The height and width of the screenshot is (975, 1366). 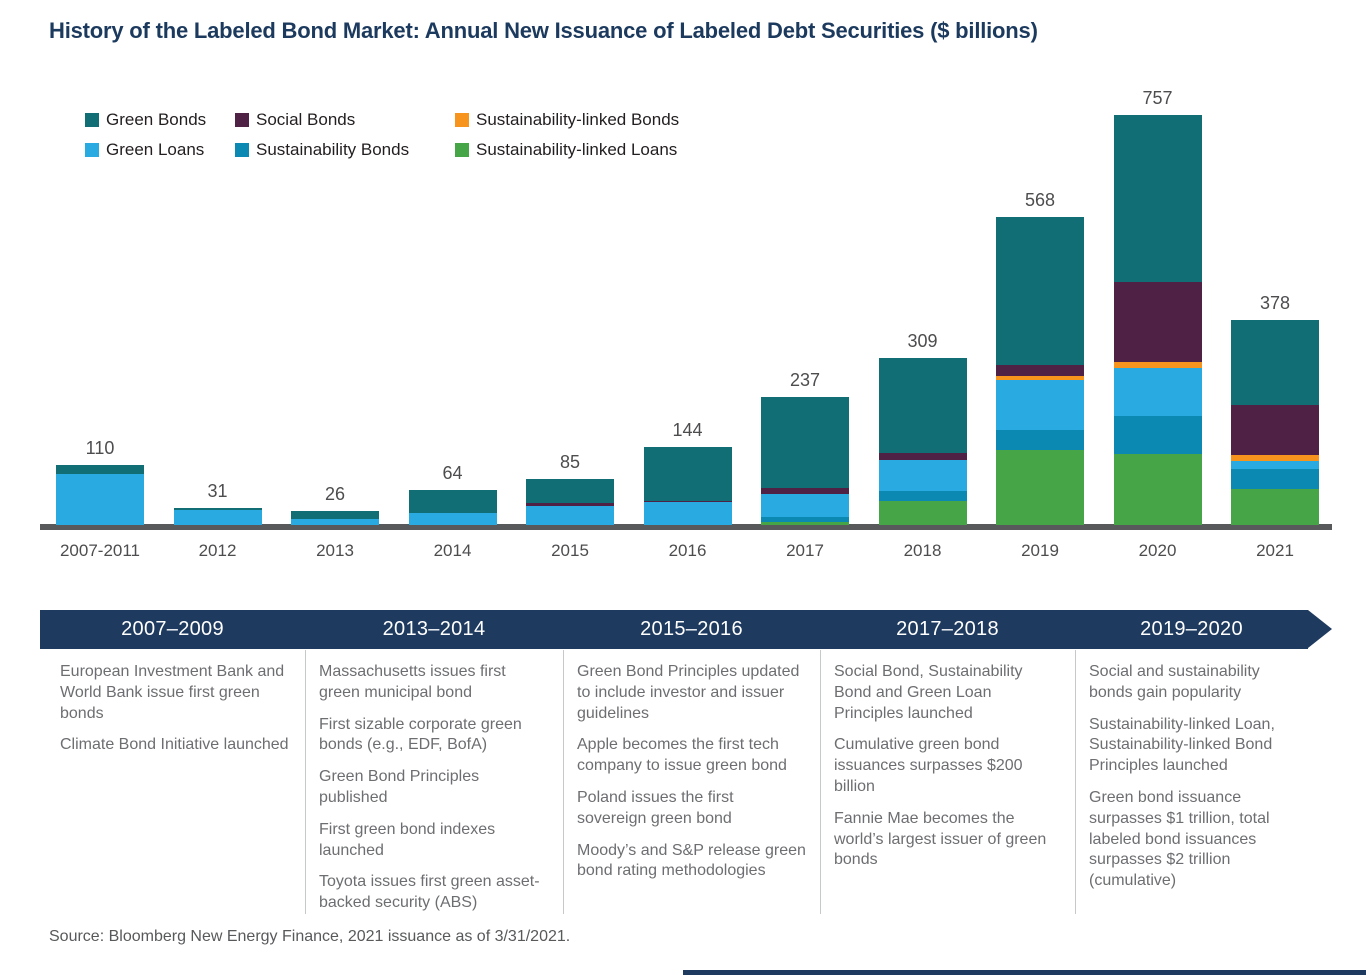 What do you see at coordinates (242, 120) in the screenshot?
I see `social_bonds-swatch-icon` at bounding box center [242, 120].